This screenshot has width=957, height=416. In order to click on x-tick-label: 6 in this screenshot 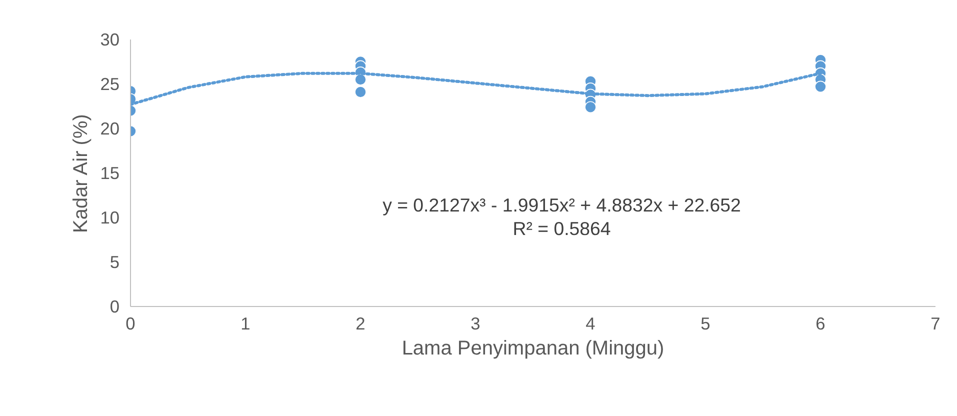, I will do `click(821, 324)`.